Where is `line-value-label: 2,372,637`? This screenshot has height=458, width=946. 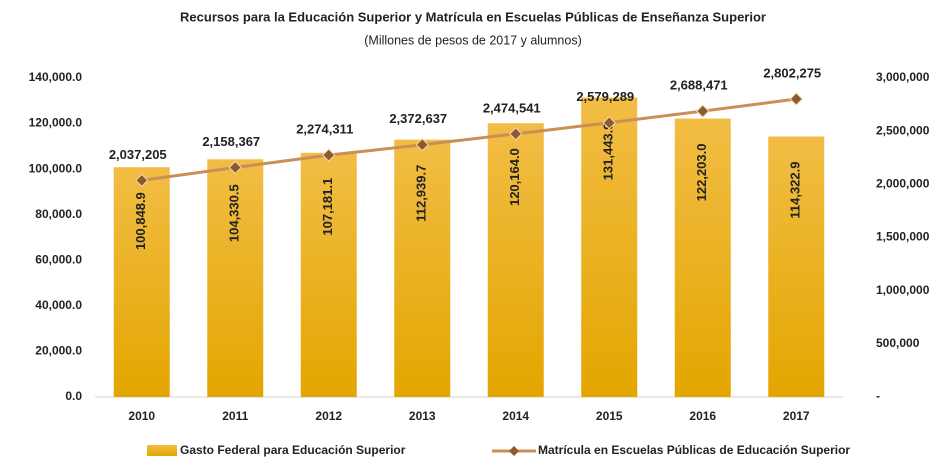
line-value-label: 2,372,637 is located at coordinates (418, 118).